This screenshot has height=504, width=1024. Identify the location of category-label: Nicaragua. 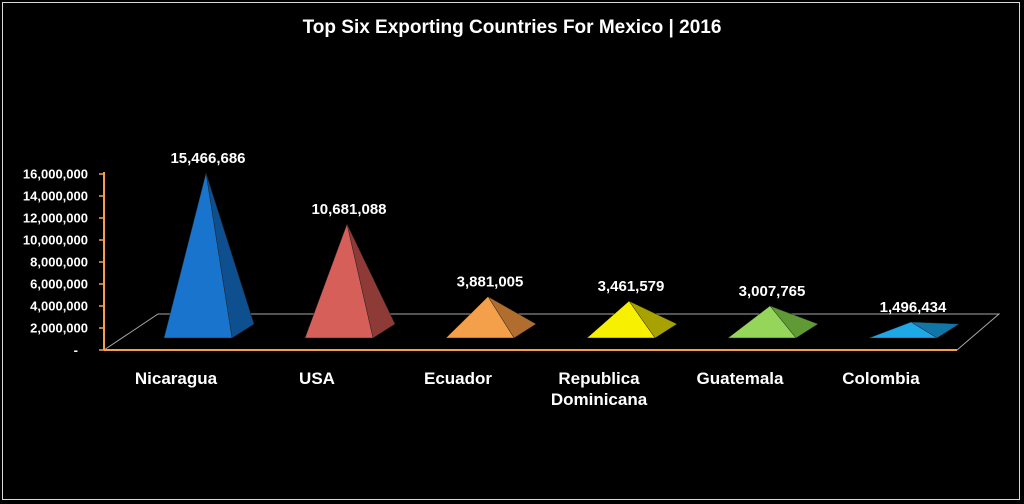
(176, 378).